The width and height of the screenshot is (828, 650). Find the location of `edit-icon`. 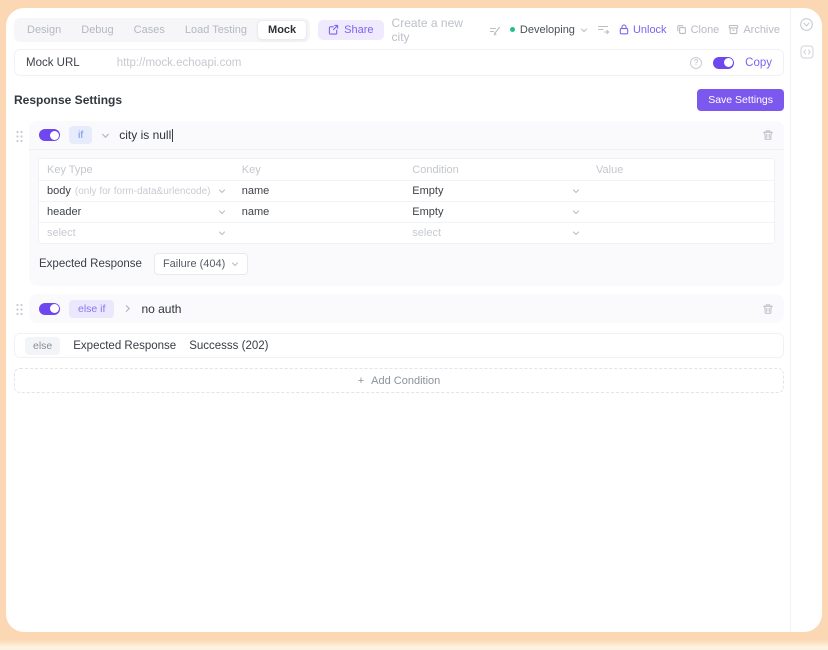

edit-icon is located at coordinates (495, 30).